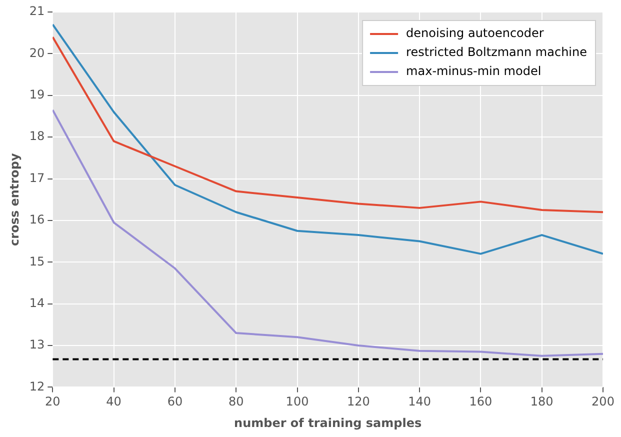 The height and width of the screenshot is (437, 621). Describe the element at coordinates (358, 401) in the screenshot. I see `x-tick-label: 120` at that location.